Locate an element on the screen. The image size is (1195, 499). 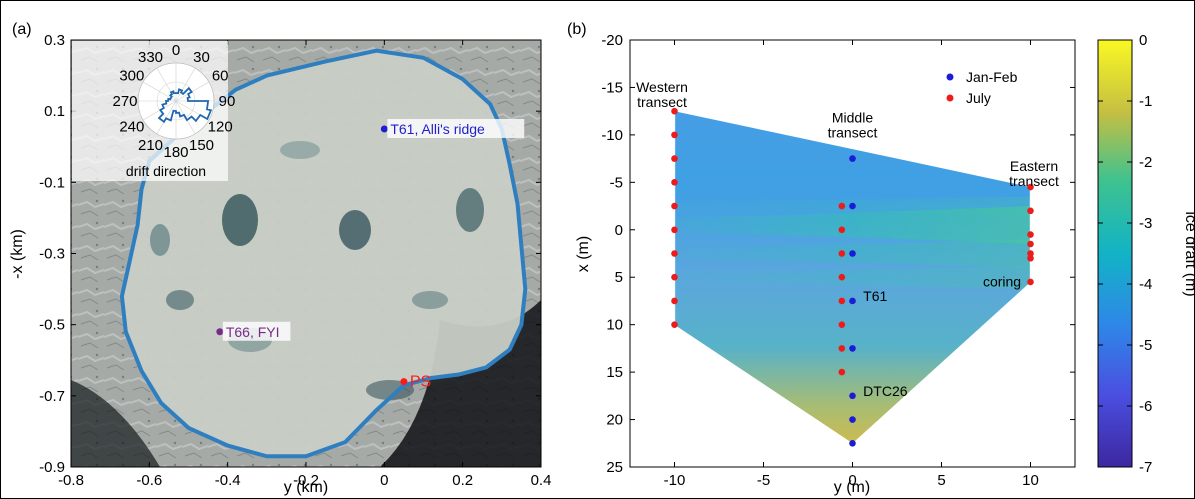
legend-label-jan-feb: Jan-Feb is located at coordinates (992, 77).